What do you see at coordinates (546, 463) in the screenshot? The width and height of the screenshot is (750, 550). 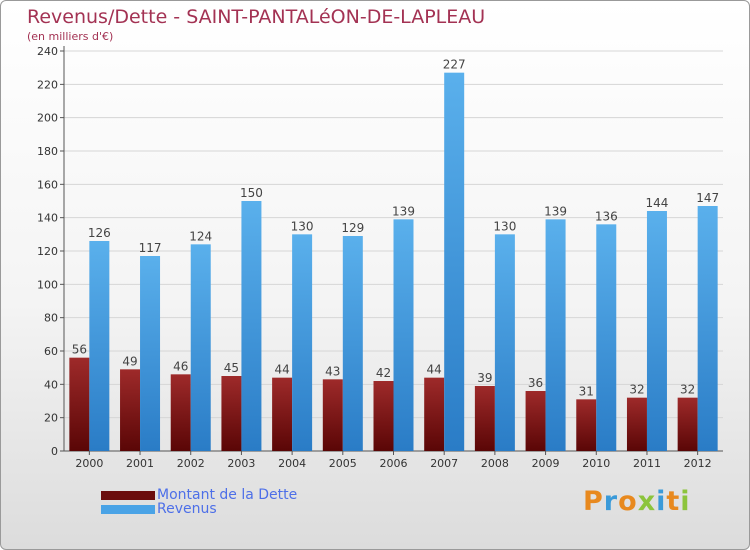 I see `x-tick-label: 2009` at bounding box center [546, 463].